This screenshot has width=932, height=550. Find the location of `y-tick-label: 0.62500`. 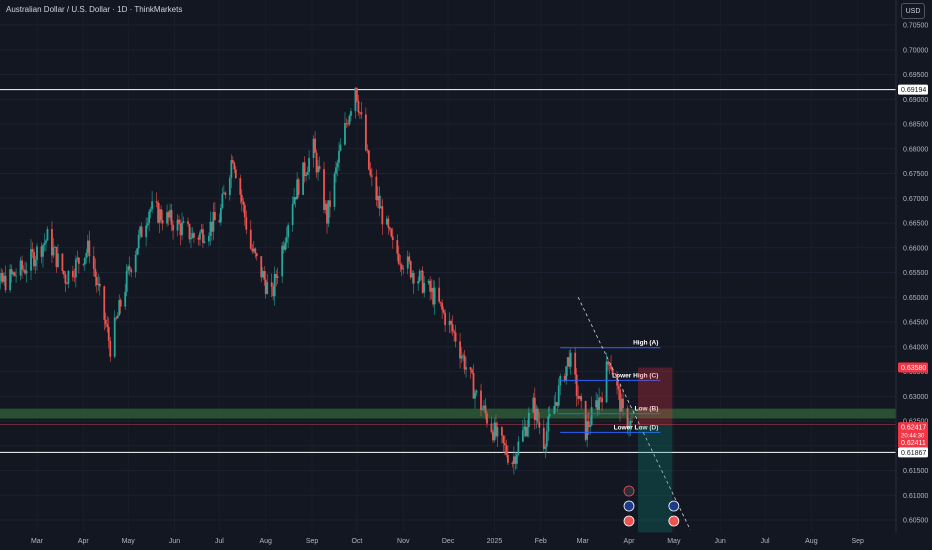

y-tick-label: 0.62500 is located at coordinates (915, 422).